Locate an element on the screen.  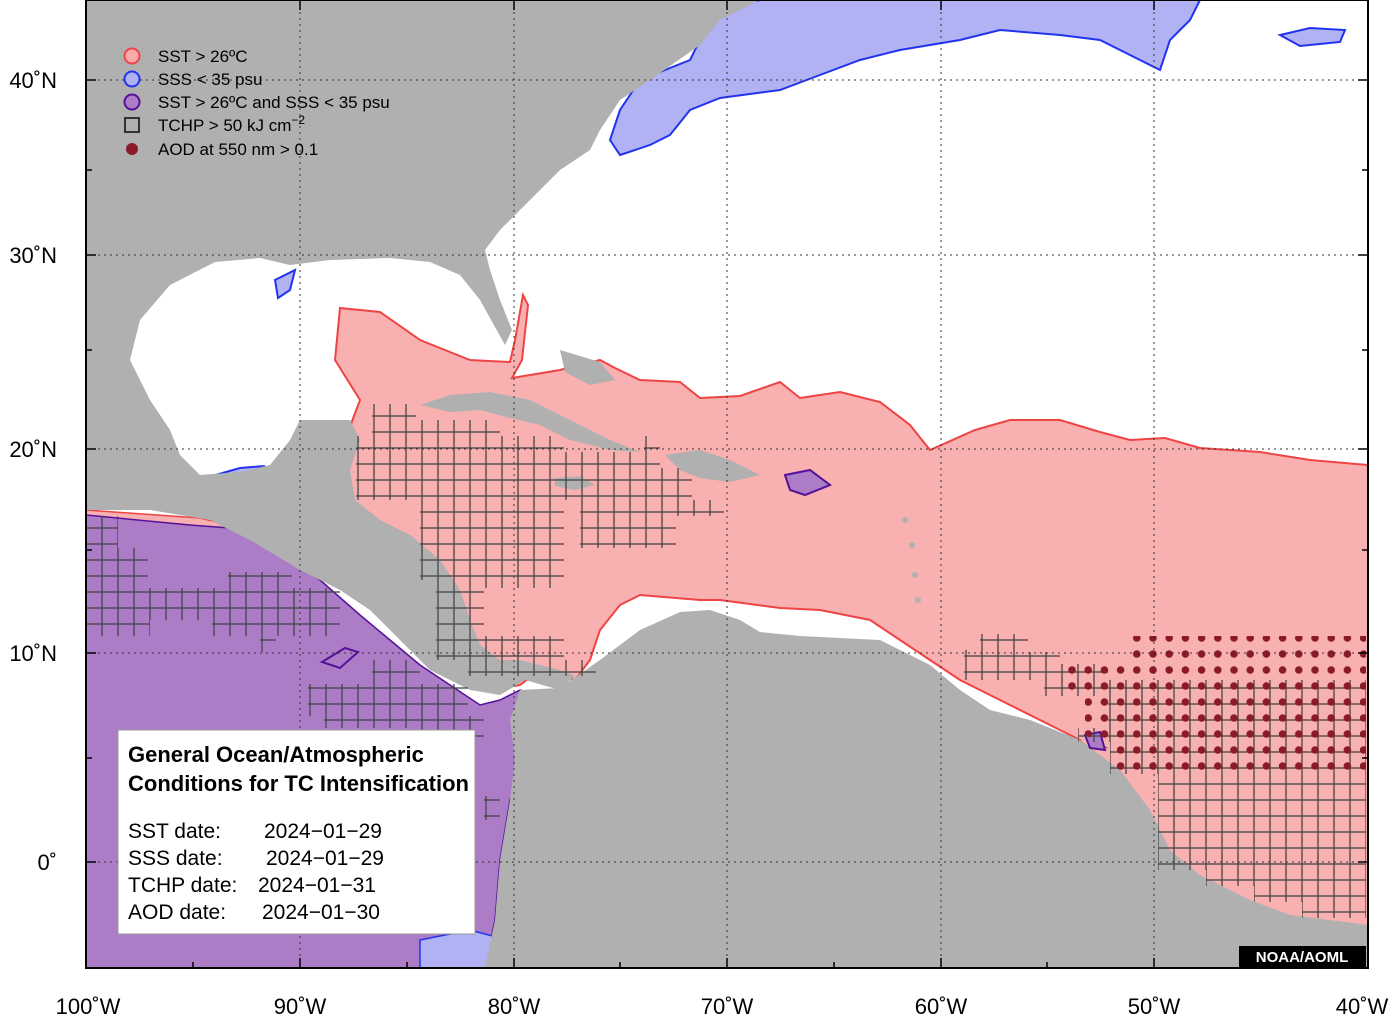
combined-pocket-pacific is located at coordinates (339, 658).